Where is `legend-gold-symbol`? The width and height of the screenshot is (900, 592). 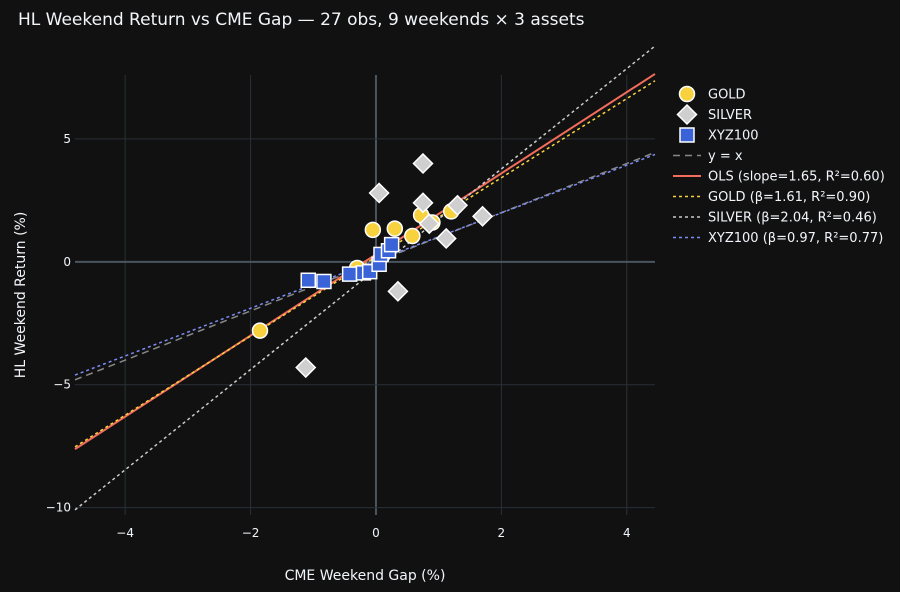 legend-gold-symbol is located at coordinates (687, 94).